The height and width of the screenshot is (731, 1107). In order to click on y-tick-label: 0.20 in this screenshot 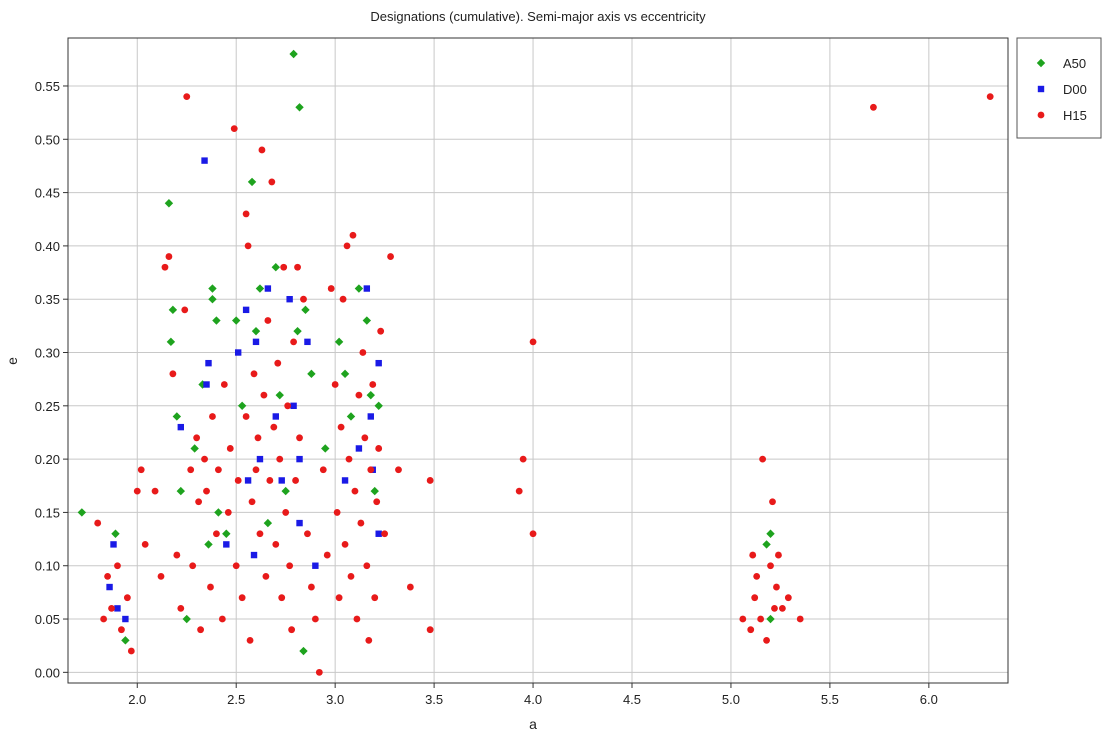, I will do `click(47, 459)`.